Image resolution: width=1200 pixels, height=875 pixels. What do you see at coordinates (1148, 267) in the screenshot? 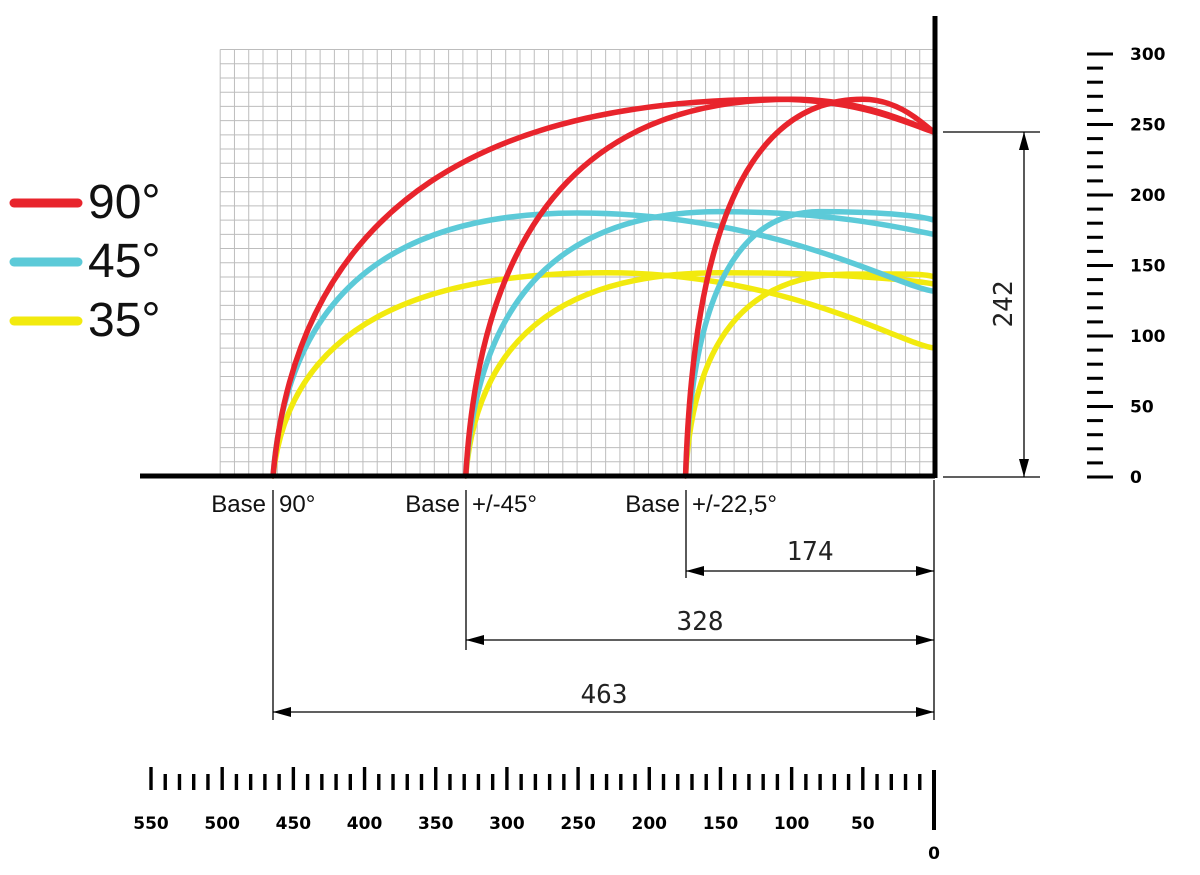
I see `right-ruler-label: 150` at bounding box center [1148, 267].